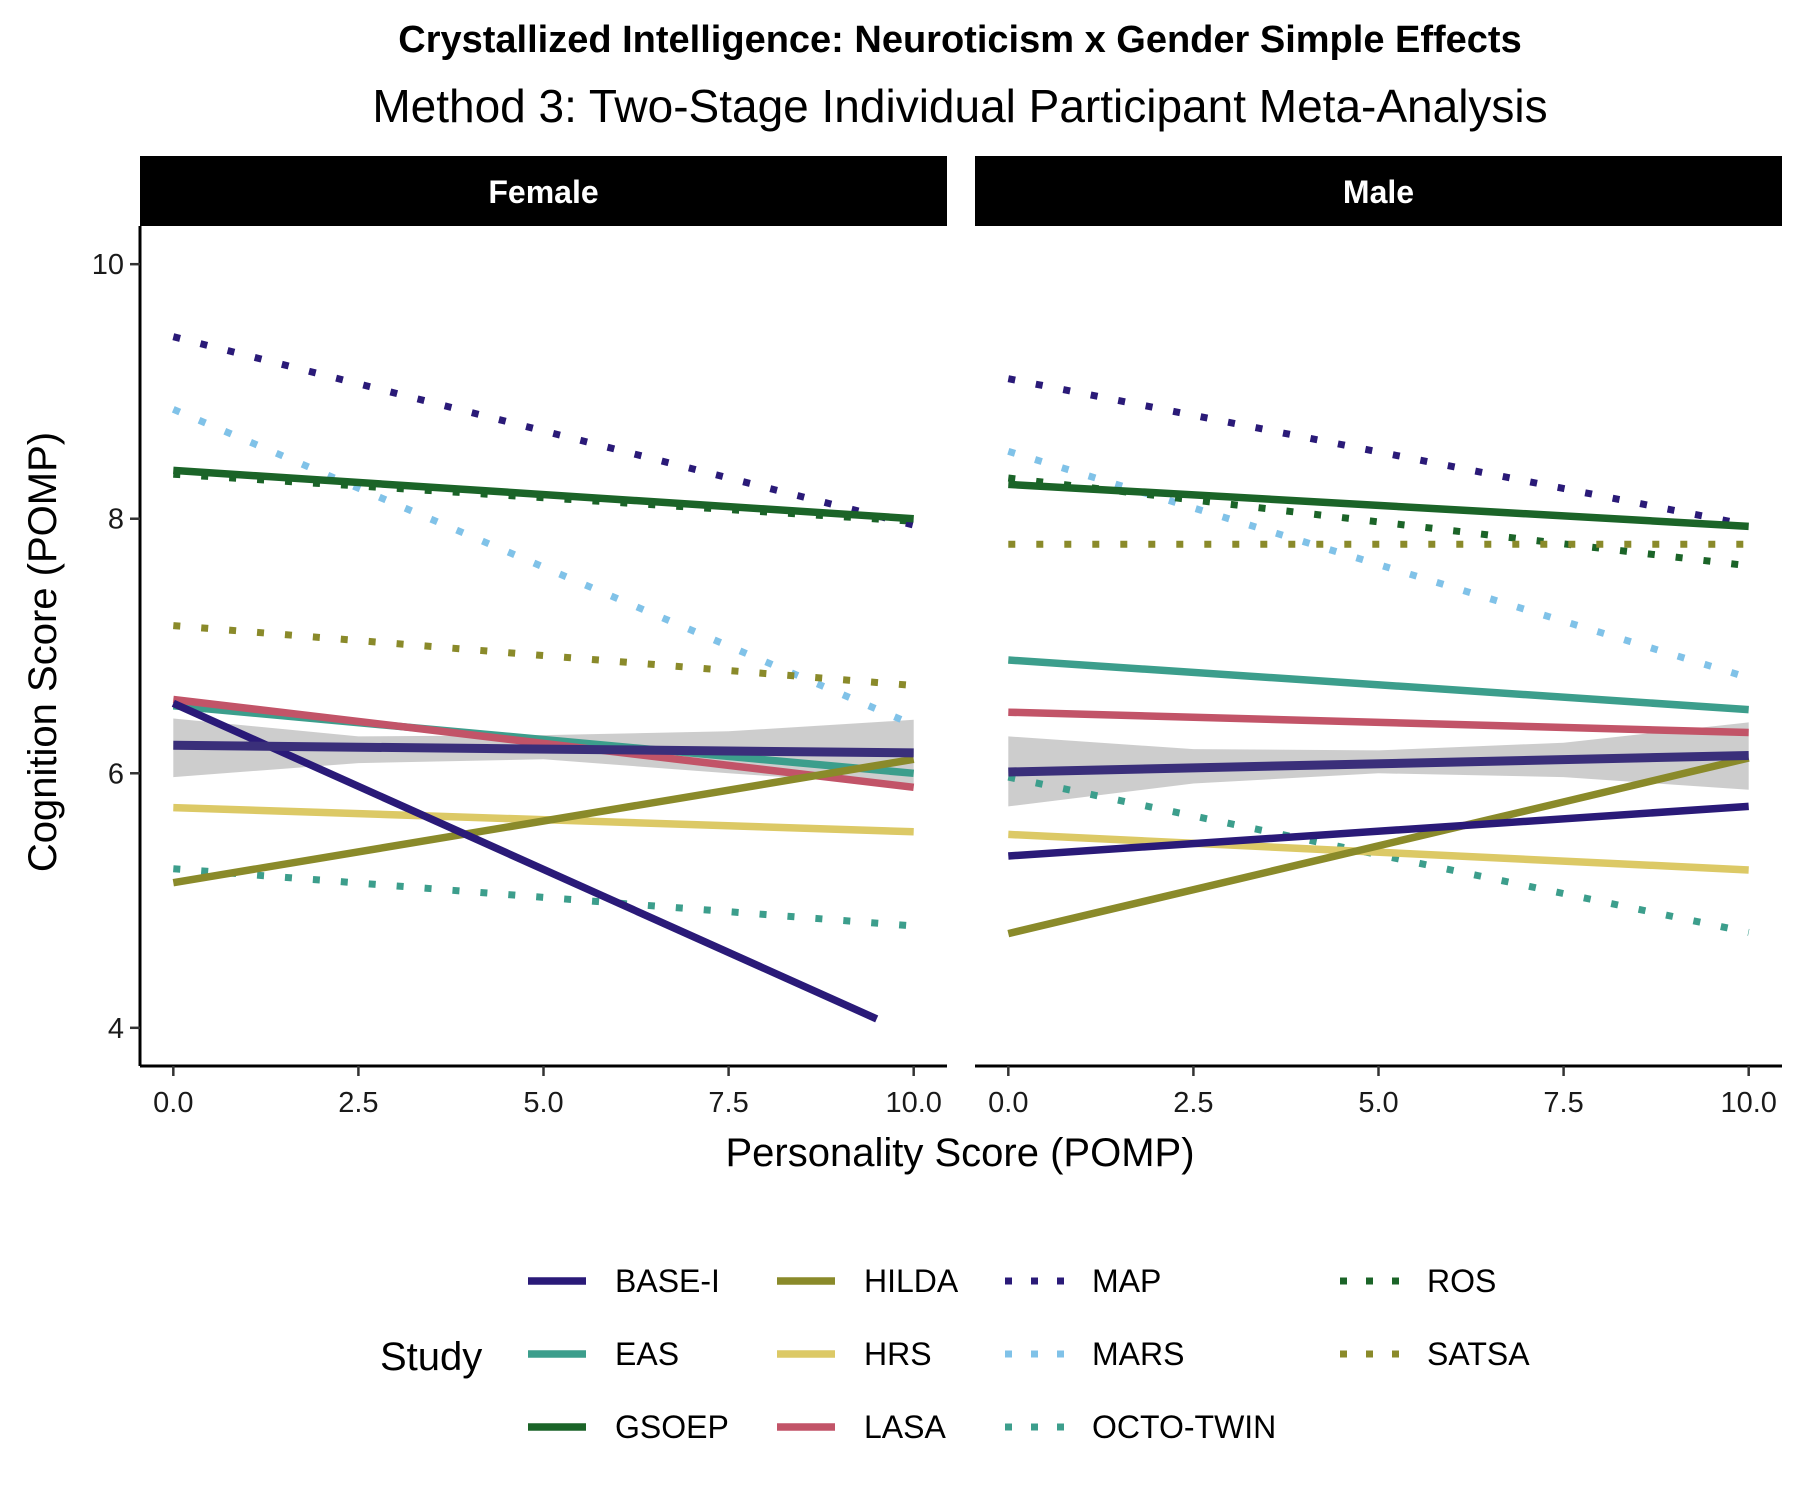  I want to click on legend-item-eas: EAS, so click(603, 1354).